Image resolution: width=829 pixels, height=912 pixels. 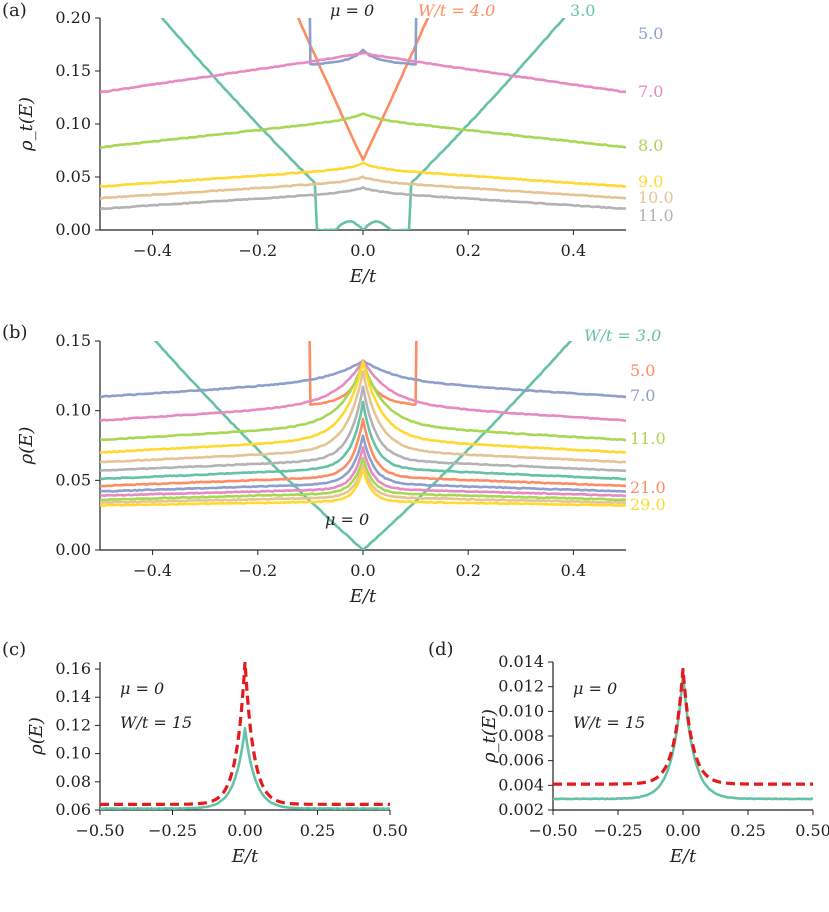 What do you see at coordinates (14, 649) in the screenshot?
I see `panel-label: (c)` at bounding box center [14, 649].